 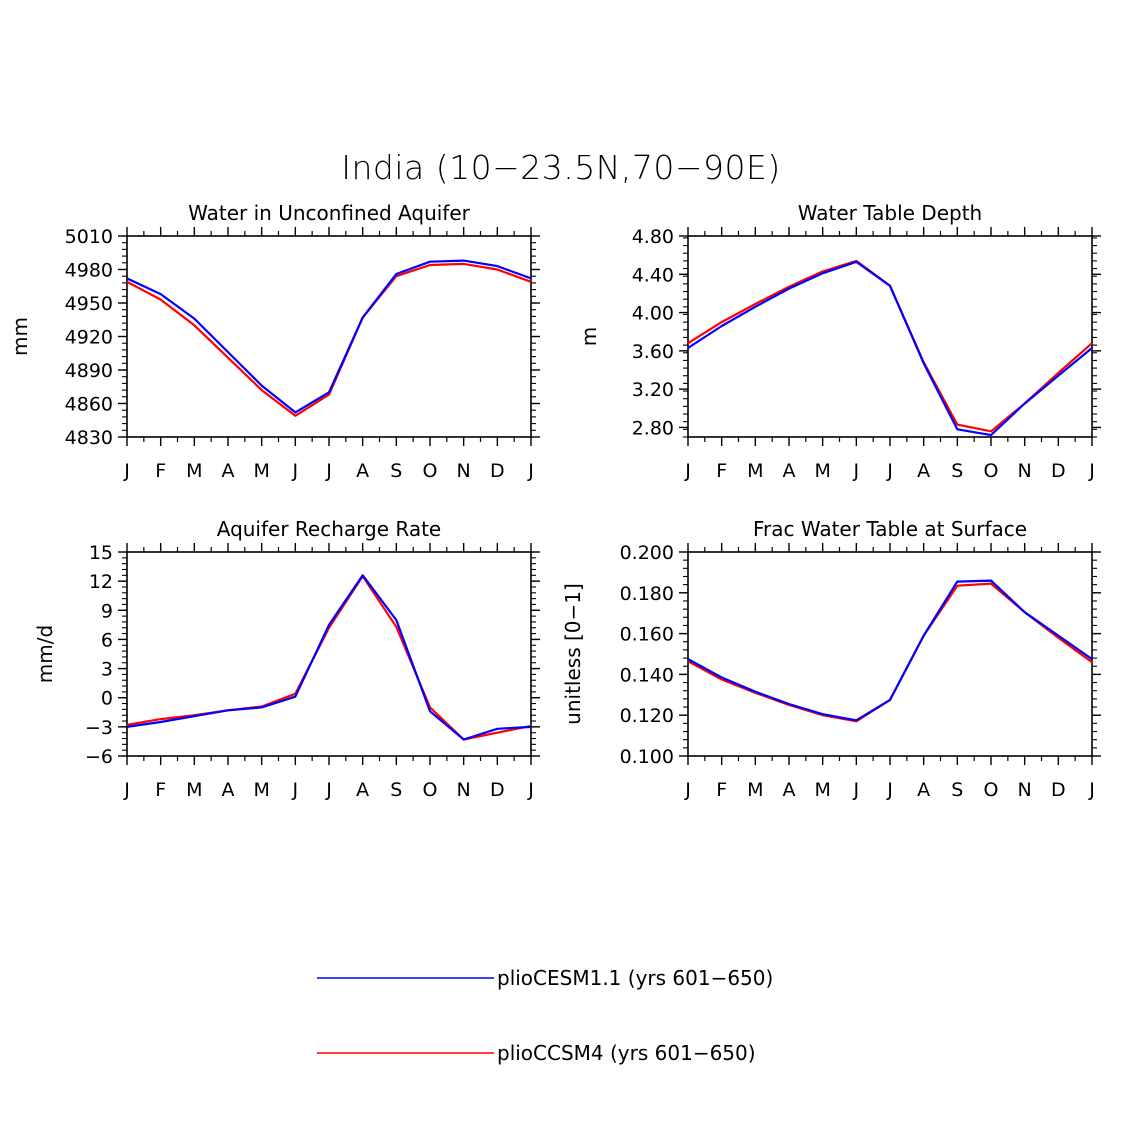 I want to click on legend-item: plioCCSM4 (yrs 601−650), so click(x=536, y=1053).